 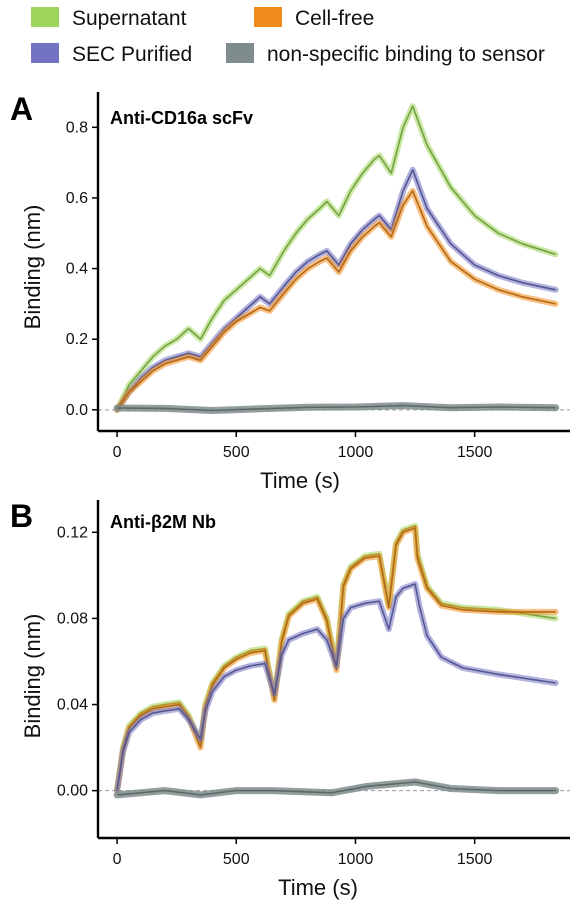 What do you see at coordinates (129, 18) in the screenshot?
I see `legend-label-supernatant: Supernatant` at bounding box center [129, 18].